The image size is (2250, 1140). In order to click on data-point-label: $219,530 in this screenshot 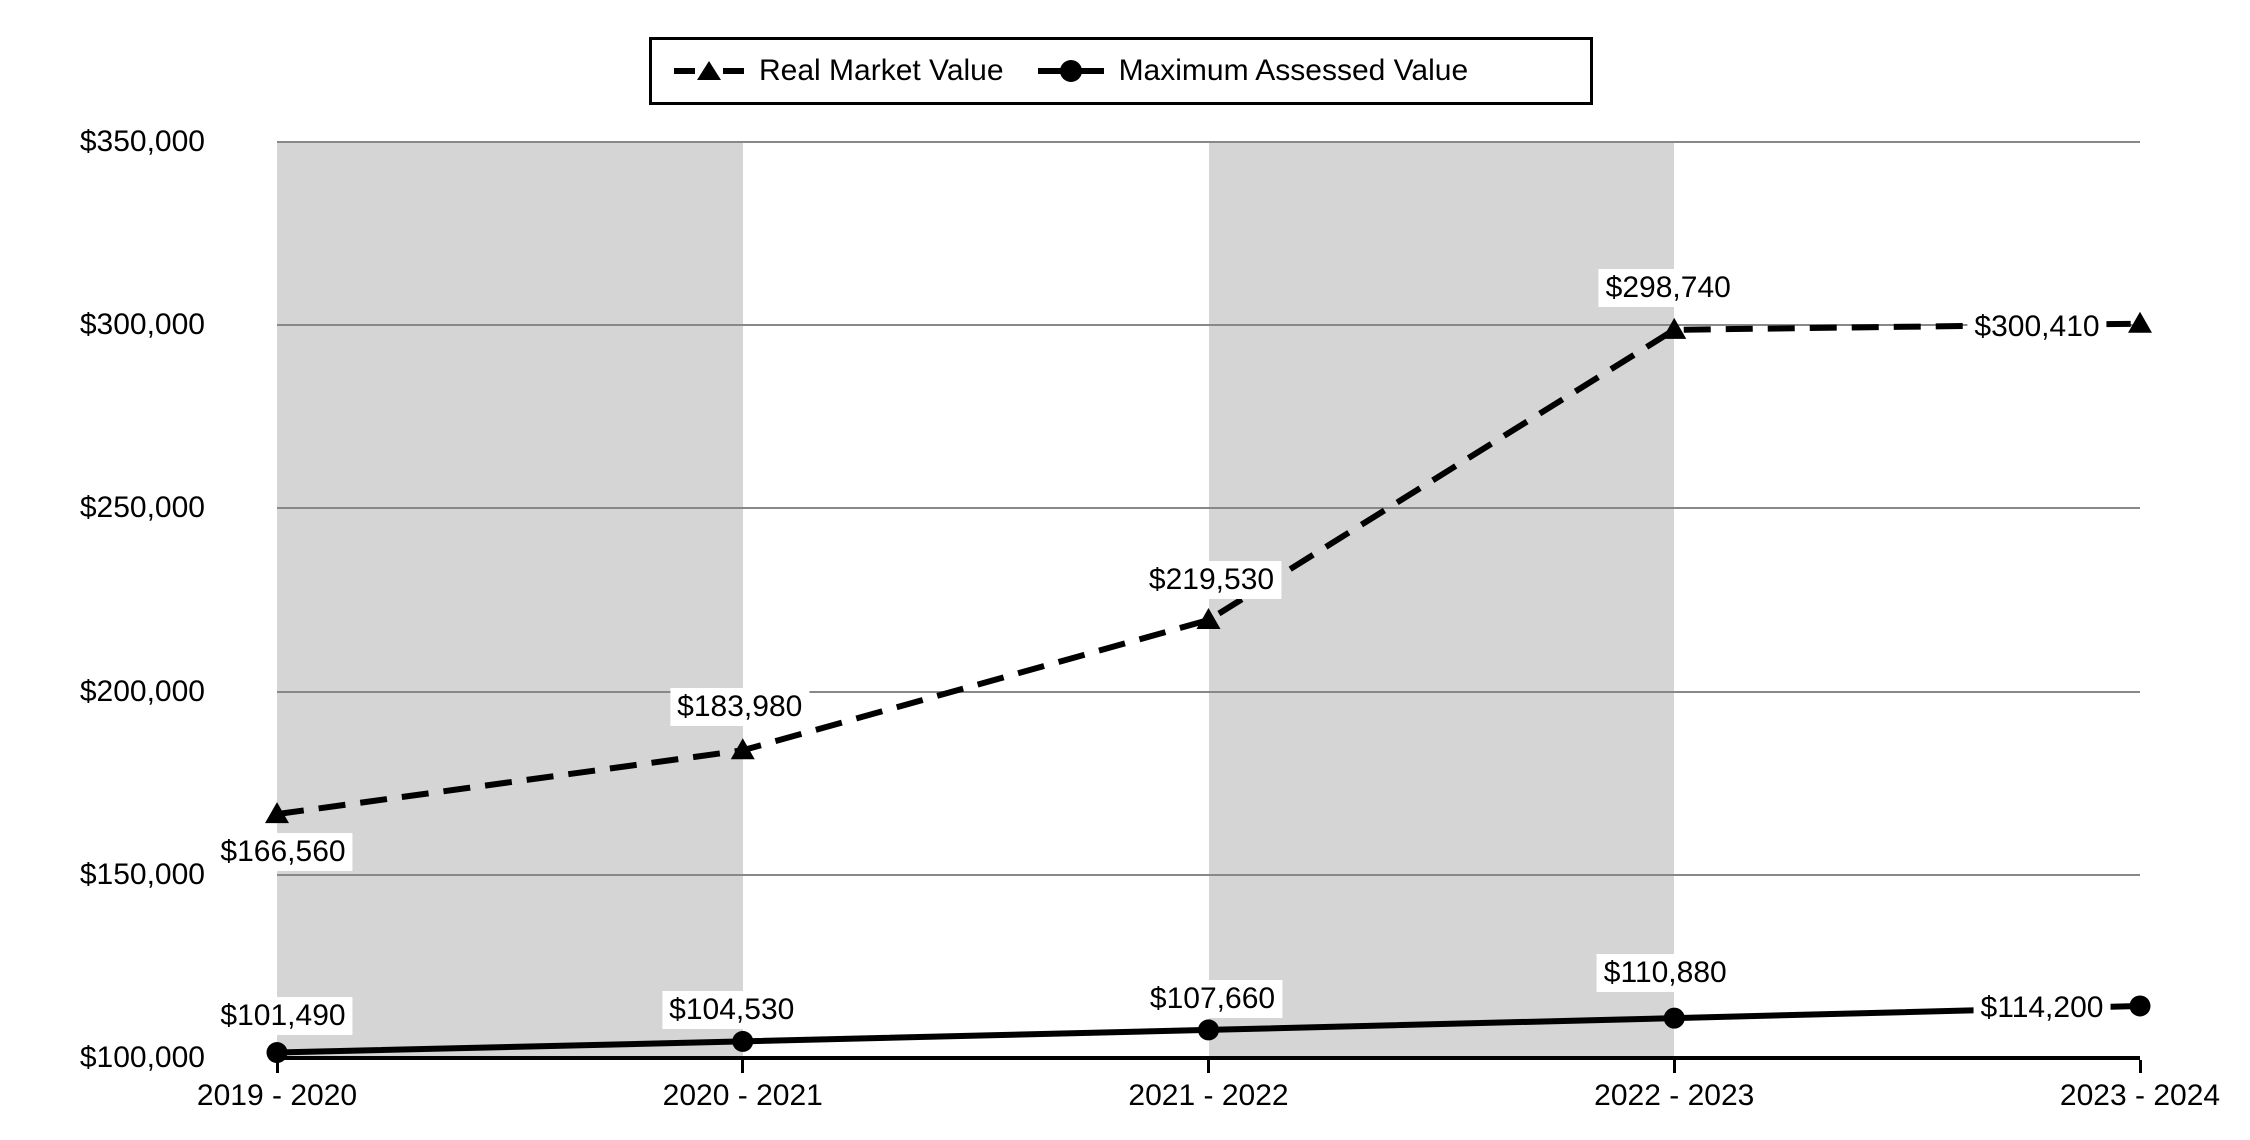, I will do `click(1211, 580)`.